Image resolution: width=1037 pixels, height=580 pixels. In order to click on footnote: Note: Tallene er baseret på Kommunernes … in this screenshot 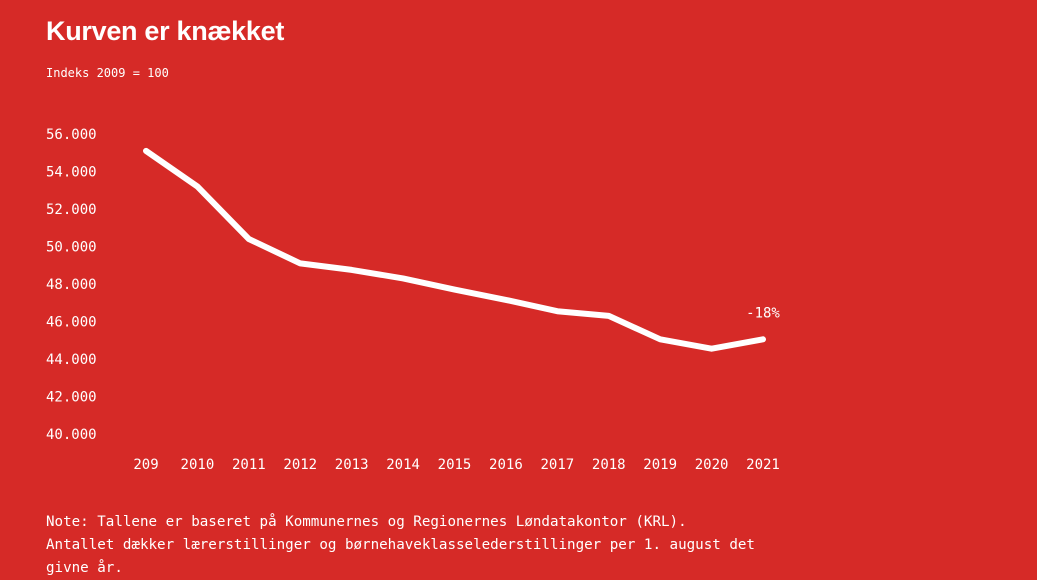, I will do `click(426, 545)`.